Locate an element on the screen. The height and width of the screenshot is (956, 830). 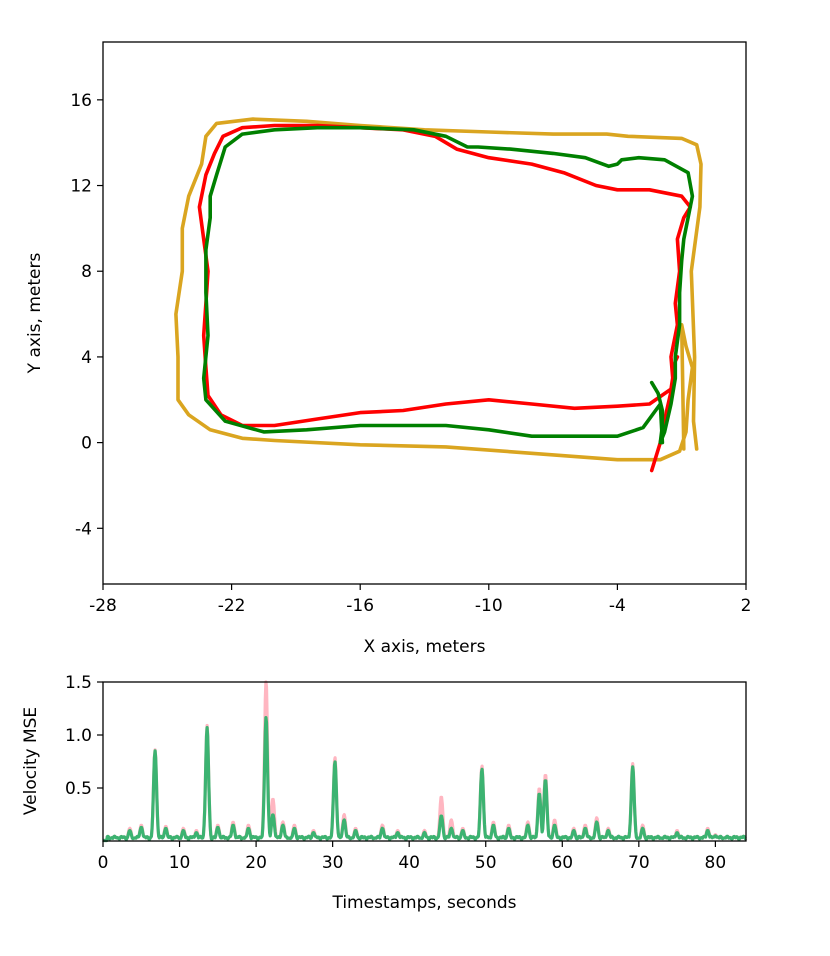
velocity-y-ticks: 0.5 1.0 1.5 is located at coordinates (84, 736).